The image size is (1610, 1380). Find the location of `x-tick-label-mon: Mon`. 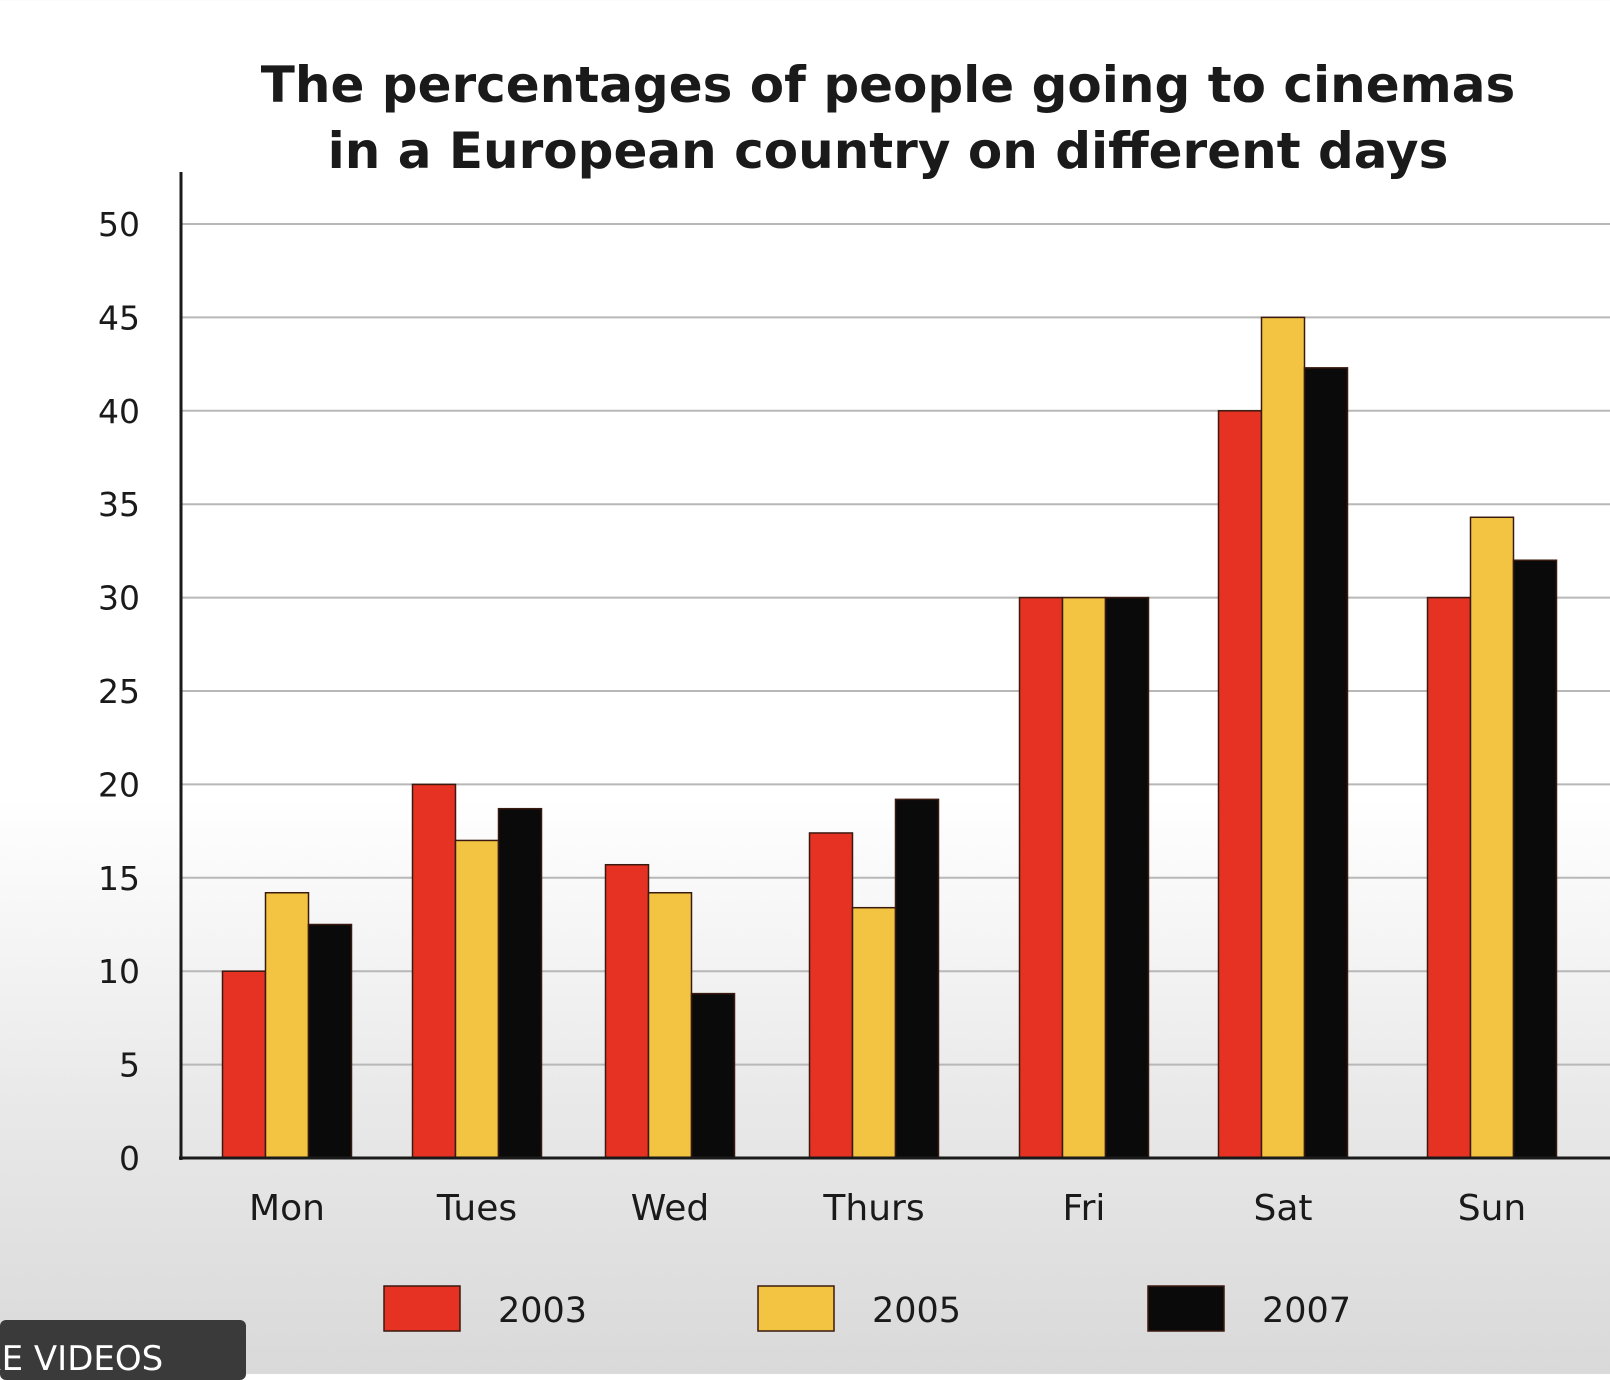

x-tick-label-mon: Mon is located at coordinates (287, 1208).